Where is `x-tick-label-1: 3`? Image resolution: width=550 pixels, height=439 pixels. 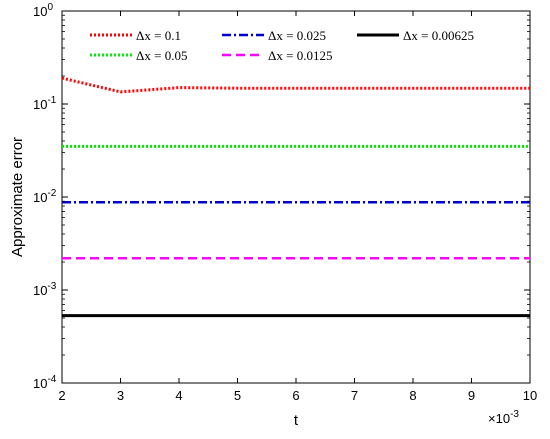 x-tick-label-1: 3 is located at coordinates (120, 395).